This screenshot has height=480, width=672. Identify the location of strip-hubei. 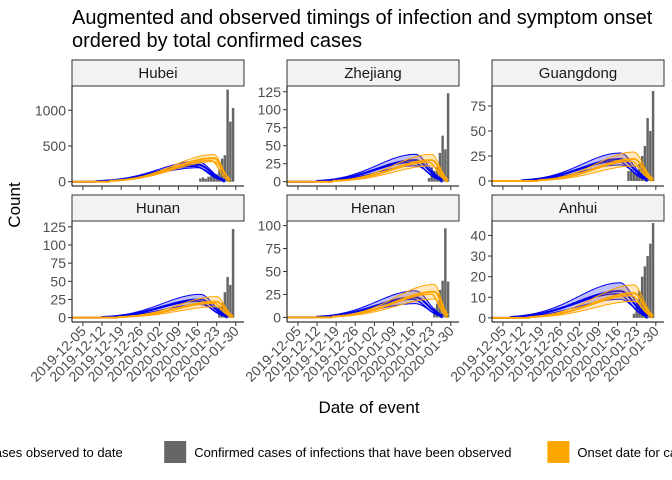
(158, 73).